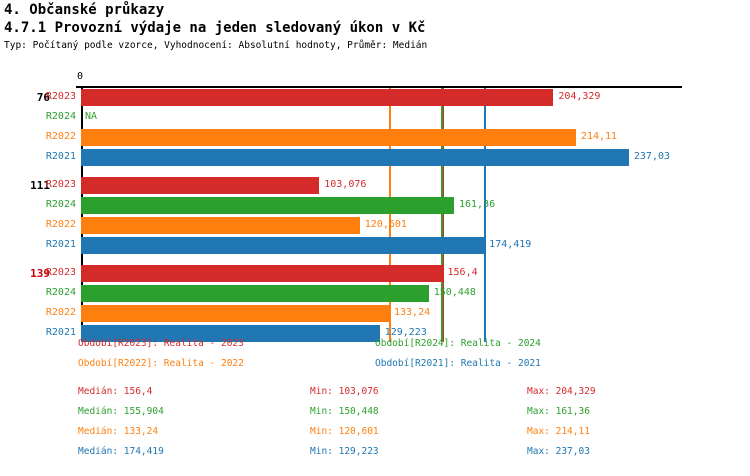 Image resolution: width=750 pixels, height=476 pixels. Describe the element at coordinates (458, 363) in the screenshot. I see `legend-item: Období[R2021]: Realita - 2021` at that location.